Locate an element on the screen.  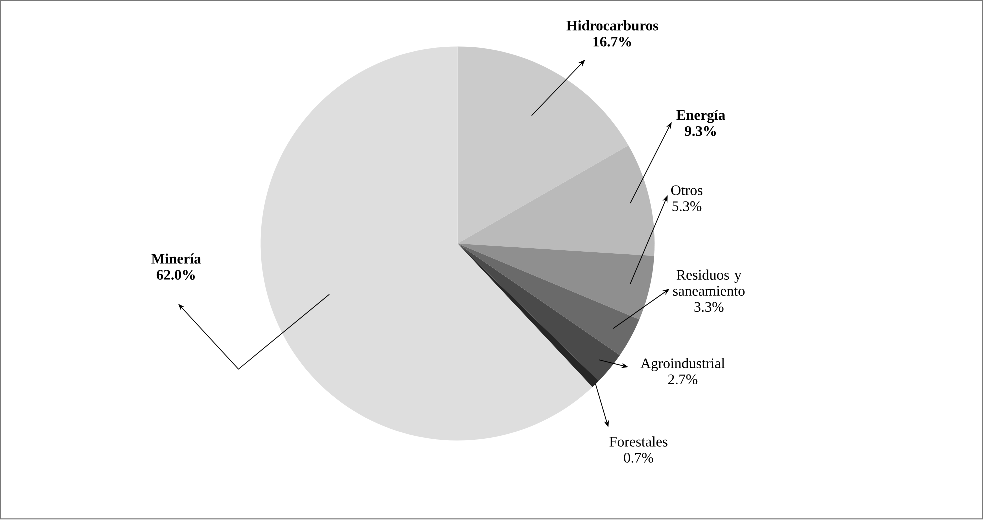
slice-label: Minería is located at coordinates (177, 259).